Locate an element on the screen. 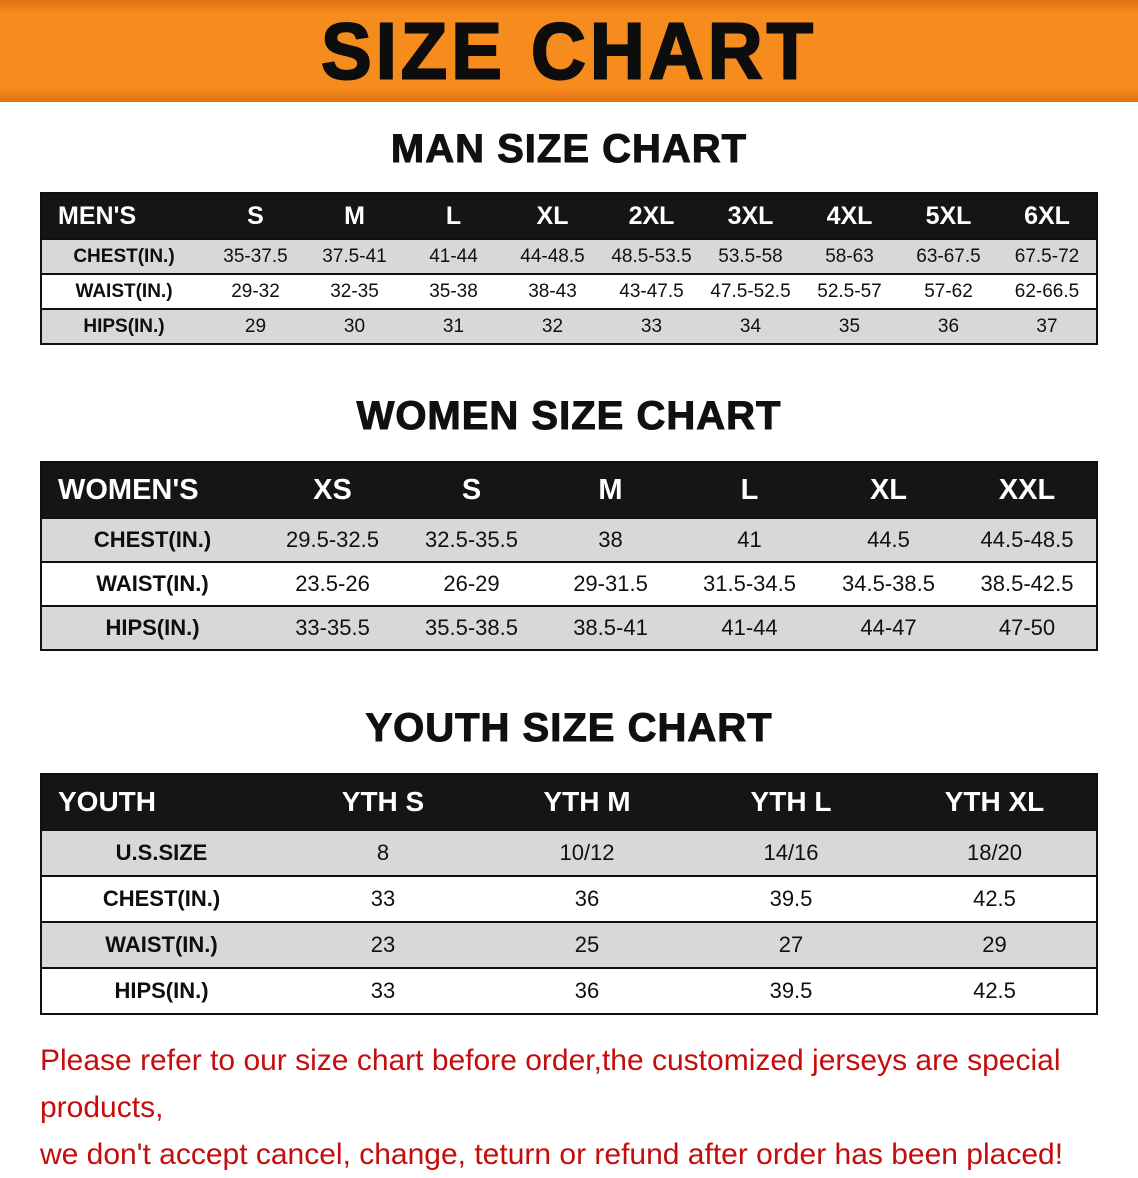  table-row: WAIST(IN.) 23 25 27 29 is located at coordinates (569, 945).